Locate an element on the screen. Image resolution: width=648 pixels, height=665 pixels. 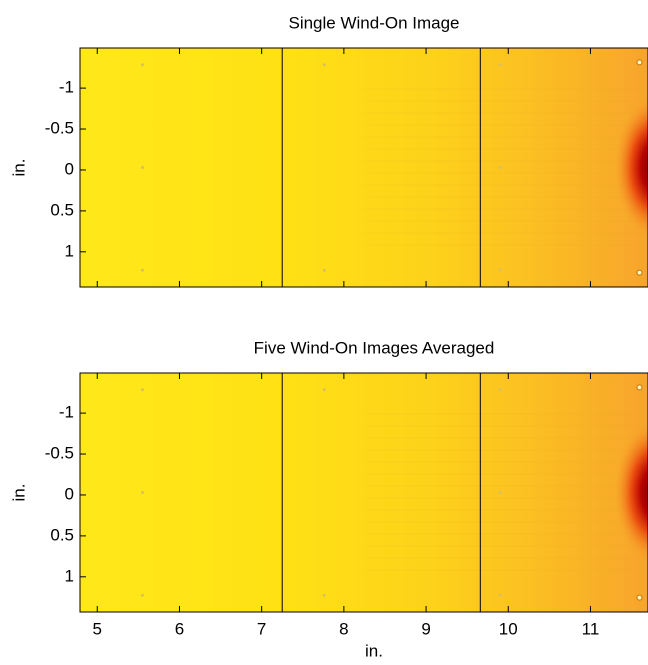
x-tick-label: 11 is located at coordinates (591, 628).